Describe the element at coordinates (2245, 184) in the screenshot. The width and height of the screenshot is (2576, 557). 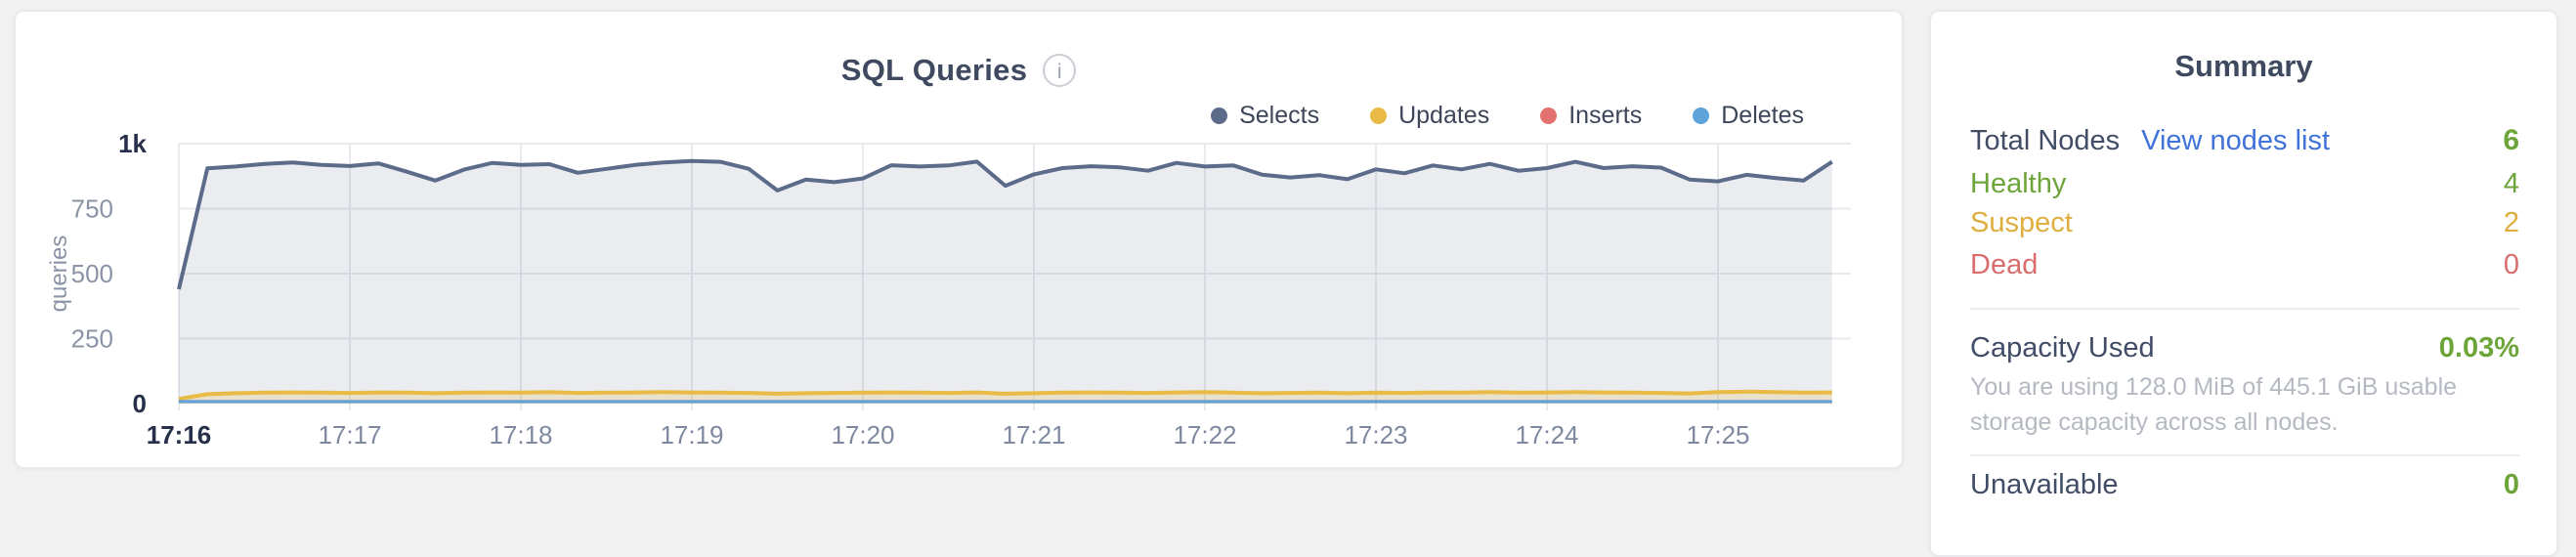
I see `healthy-row: Healthy 4` at that location.